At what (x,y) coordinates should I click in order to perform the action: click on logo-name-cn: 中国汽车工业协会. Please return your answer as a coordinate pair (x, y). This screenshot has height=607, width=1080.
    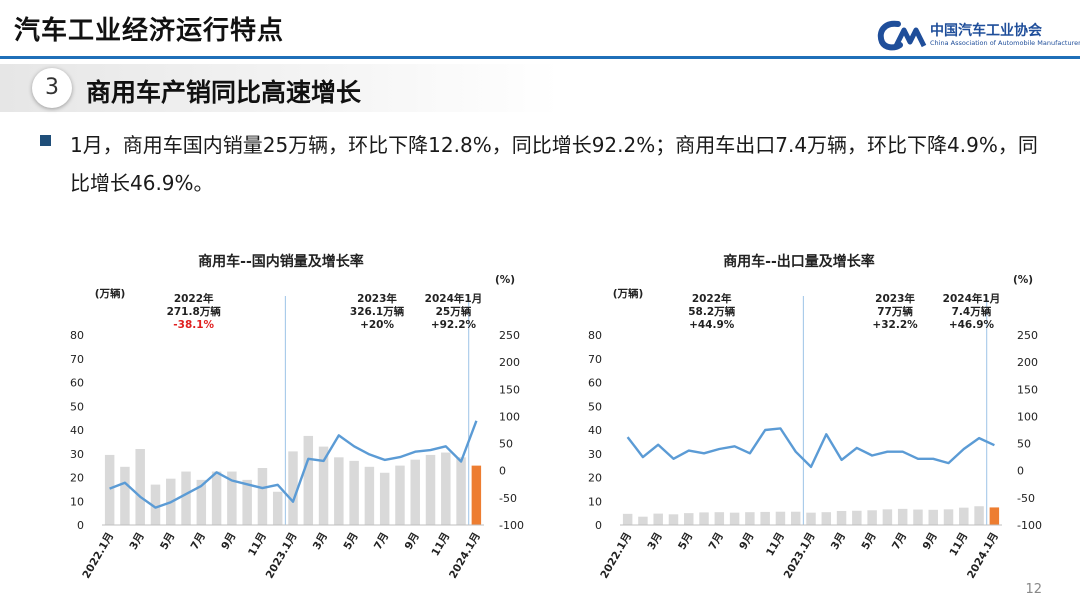
    Looking at the image, I should click on (986, 31).